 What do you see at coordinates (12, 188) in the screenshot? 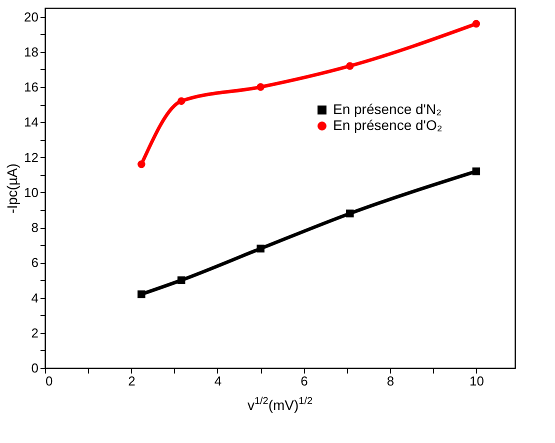
I see `y-axis-title: -Ipc(µA)` at bounding box center [12, 188].